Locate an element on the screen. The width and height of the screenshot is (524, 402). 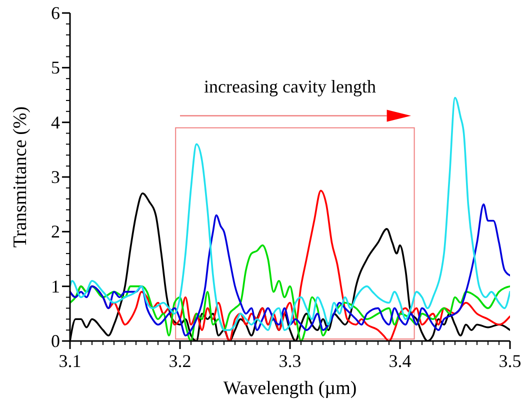
y-tick-label: 0 is located at coordinates (55, 341).